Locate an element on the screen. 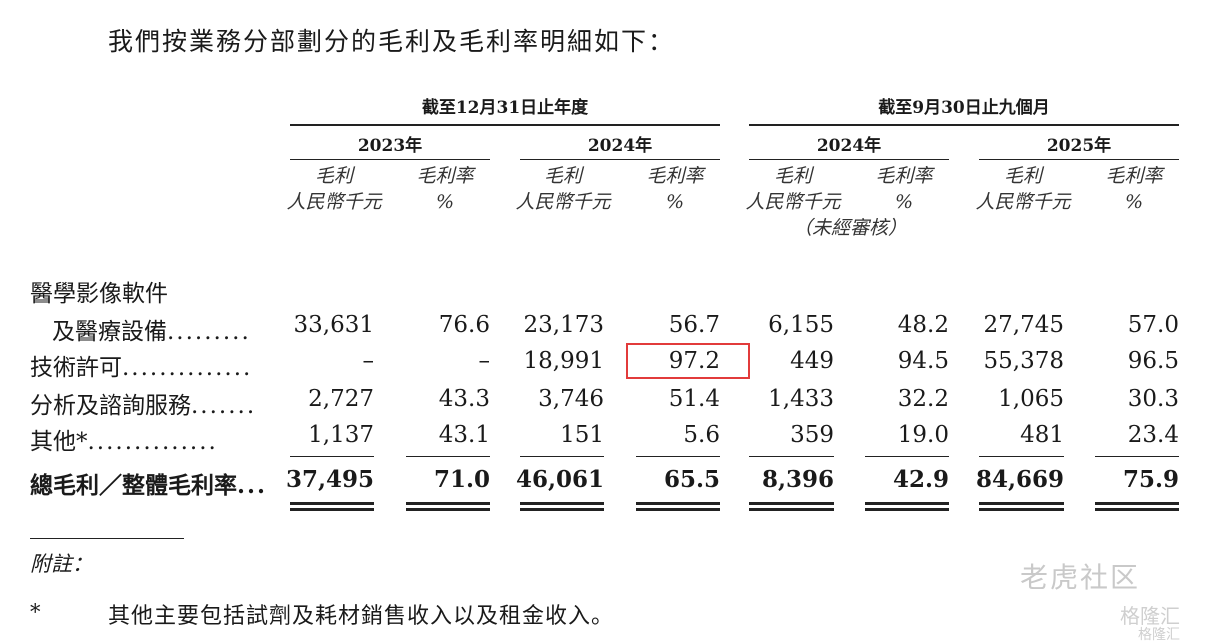 The height and width of the screenshot is (644, 1210). cell: 51.4 is located at coordinates (694, 399).